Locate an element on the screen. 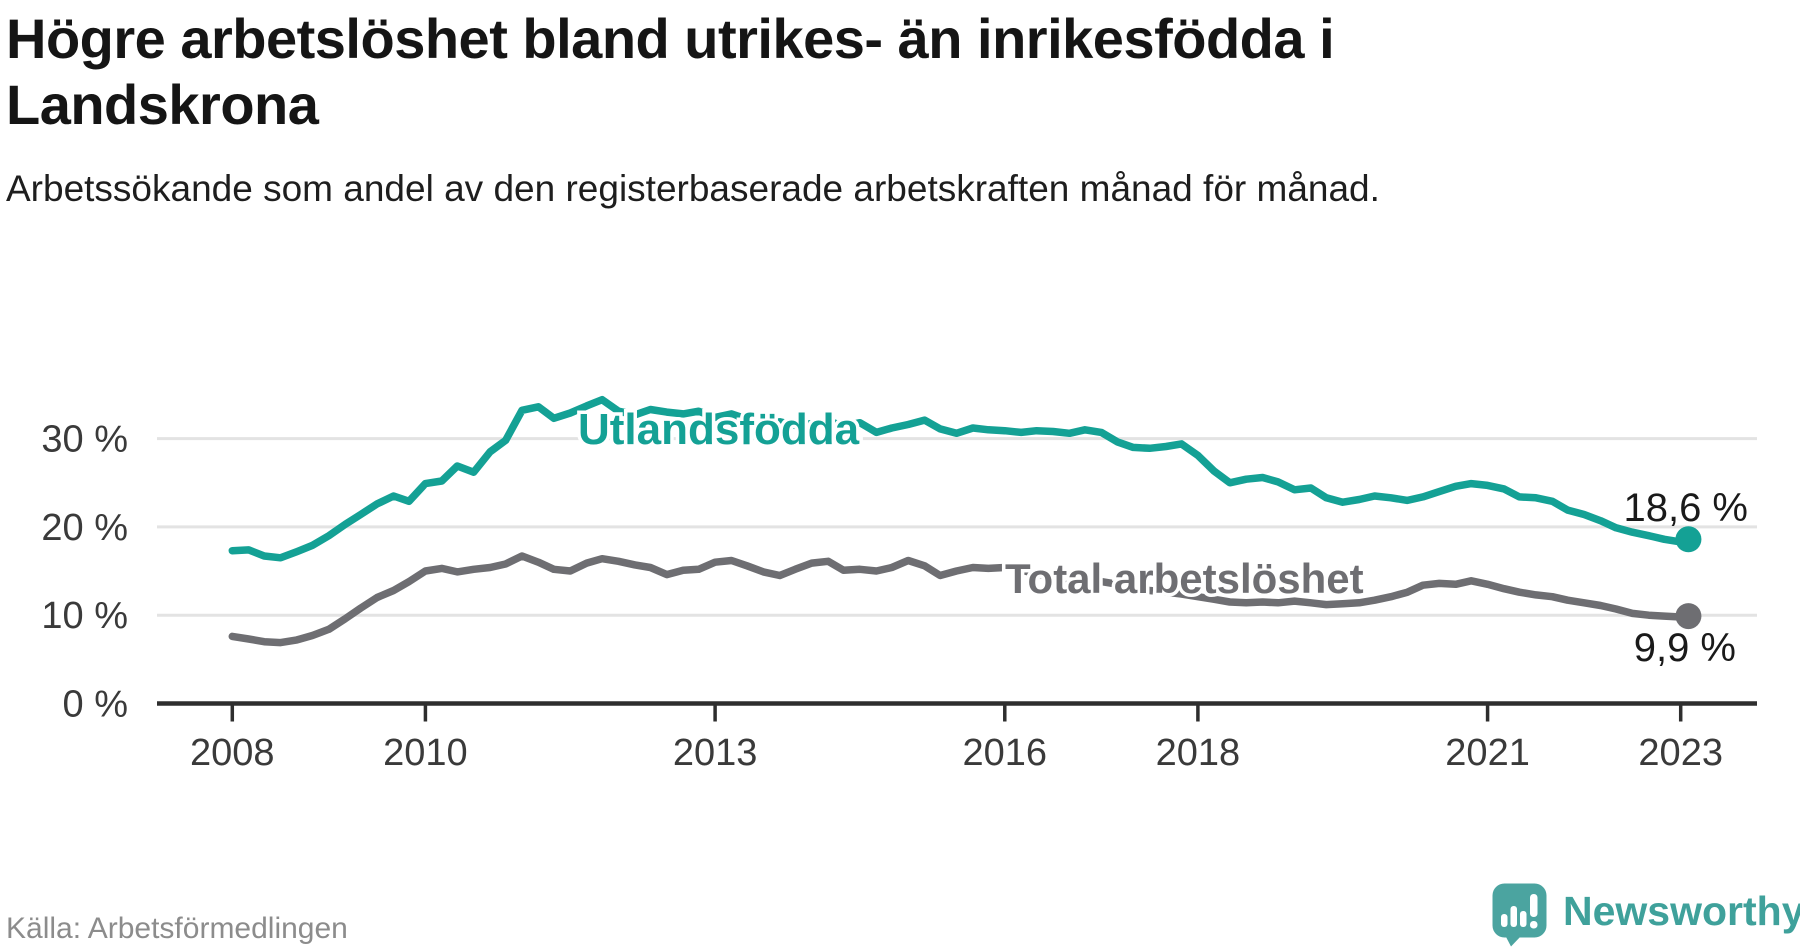 This screenshot has width=1800, height=948. source-note: Källa: Arbetsförmedlingen is located at coordinates (177, 928).